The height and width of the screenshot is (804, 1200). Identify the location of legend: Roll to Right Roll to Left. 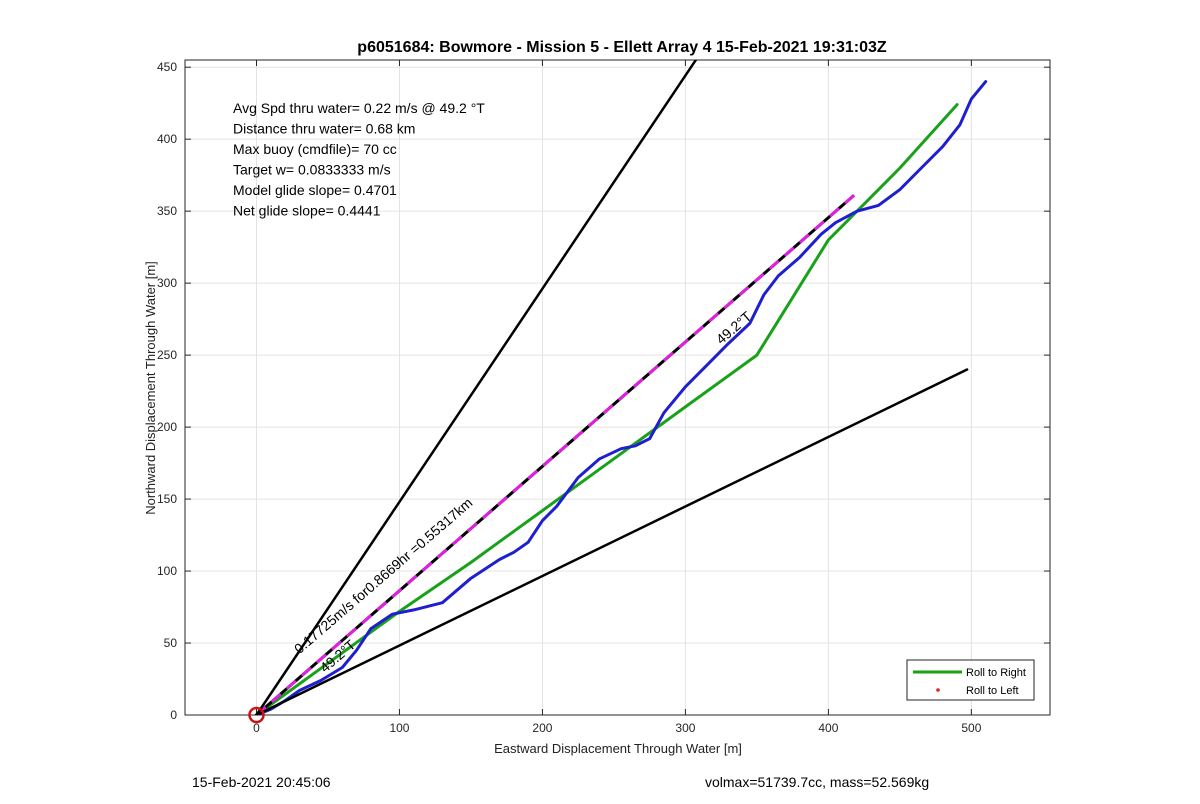
(970, 680).